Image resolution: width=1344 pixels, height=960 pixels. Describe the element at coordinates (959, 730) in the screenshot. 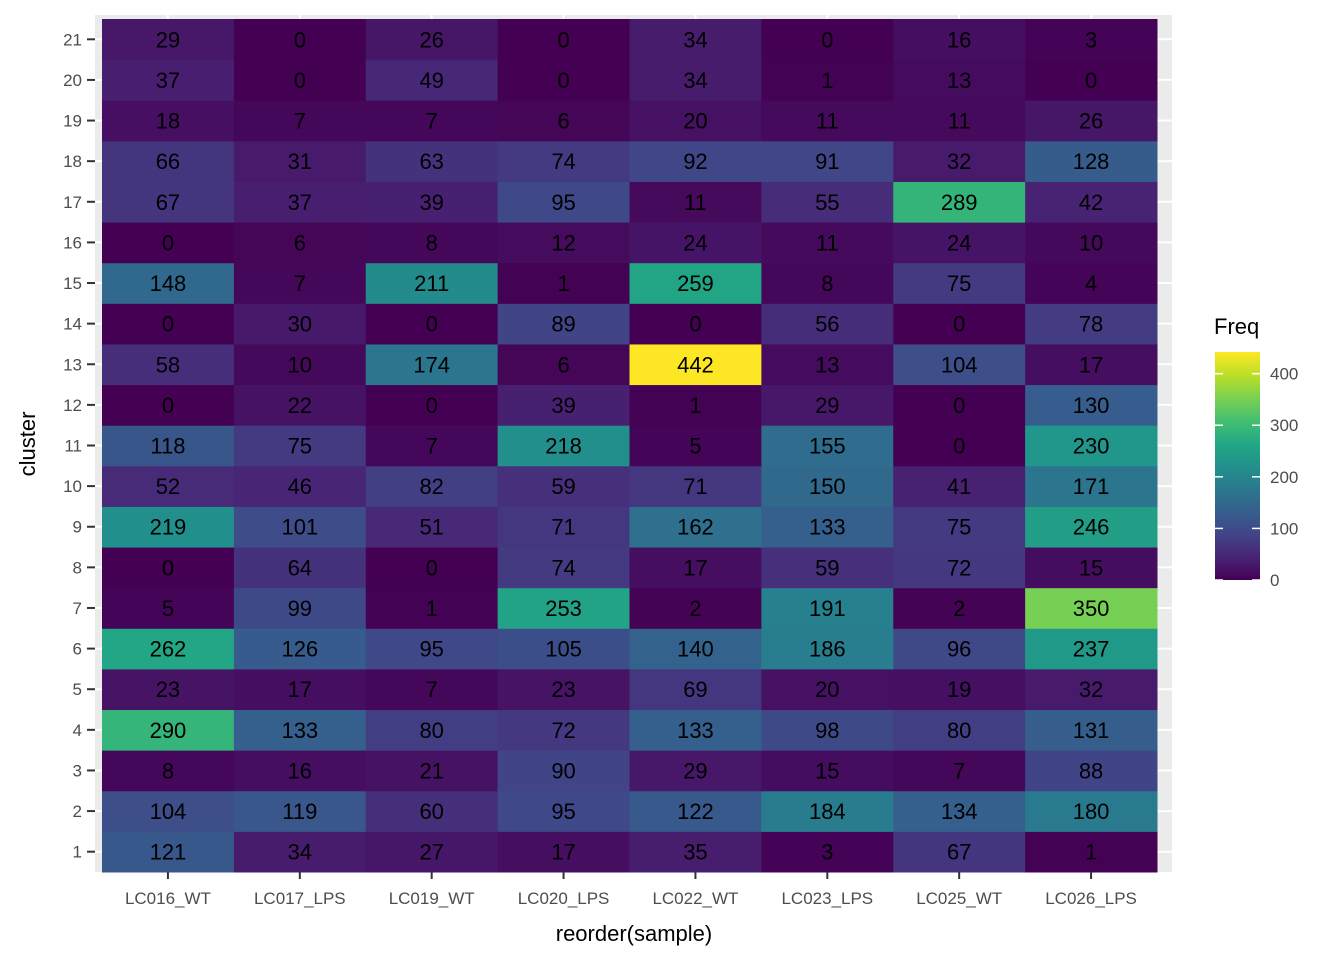

I see `cell-value-label: 80` at that location.